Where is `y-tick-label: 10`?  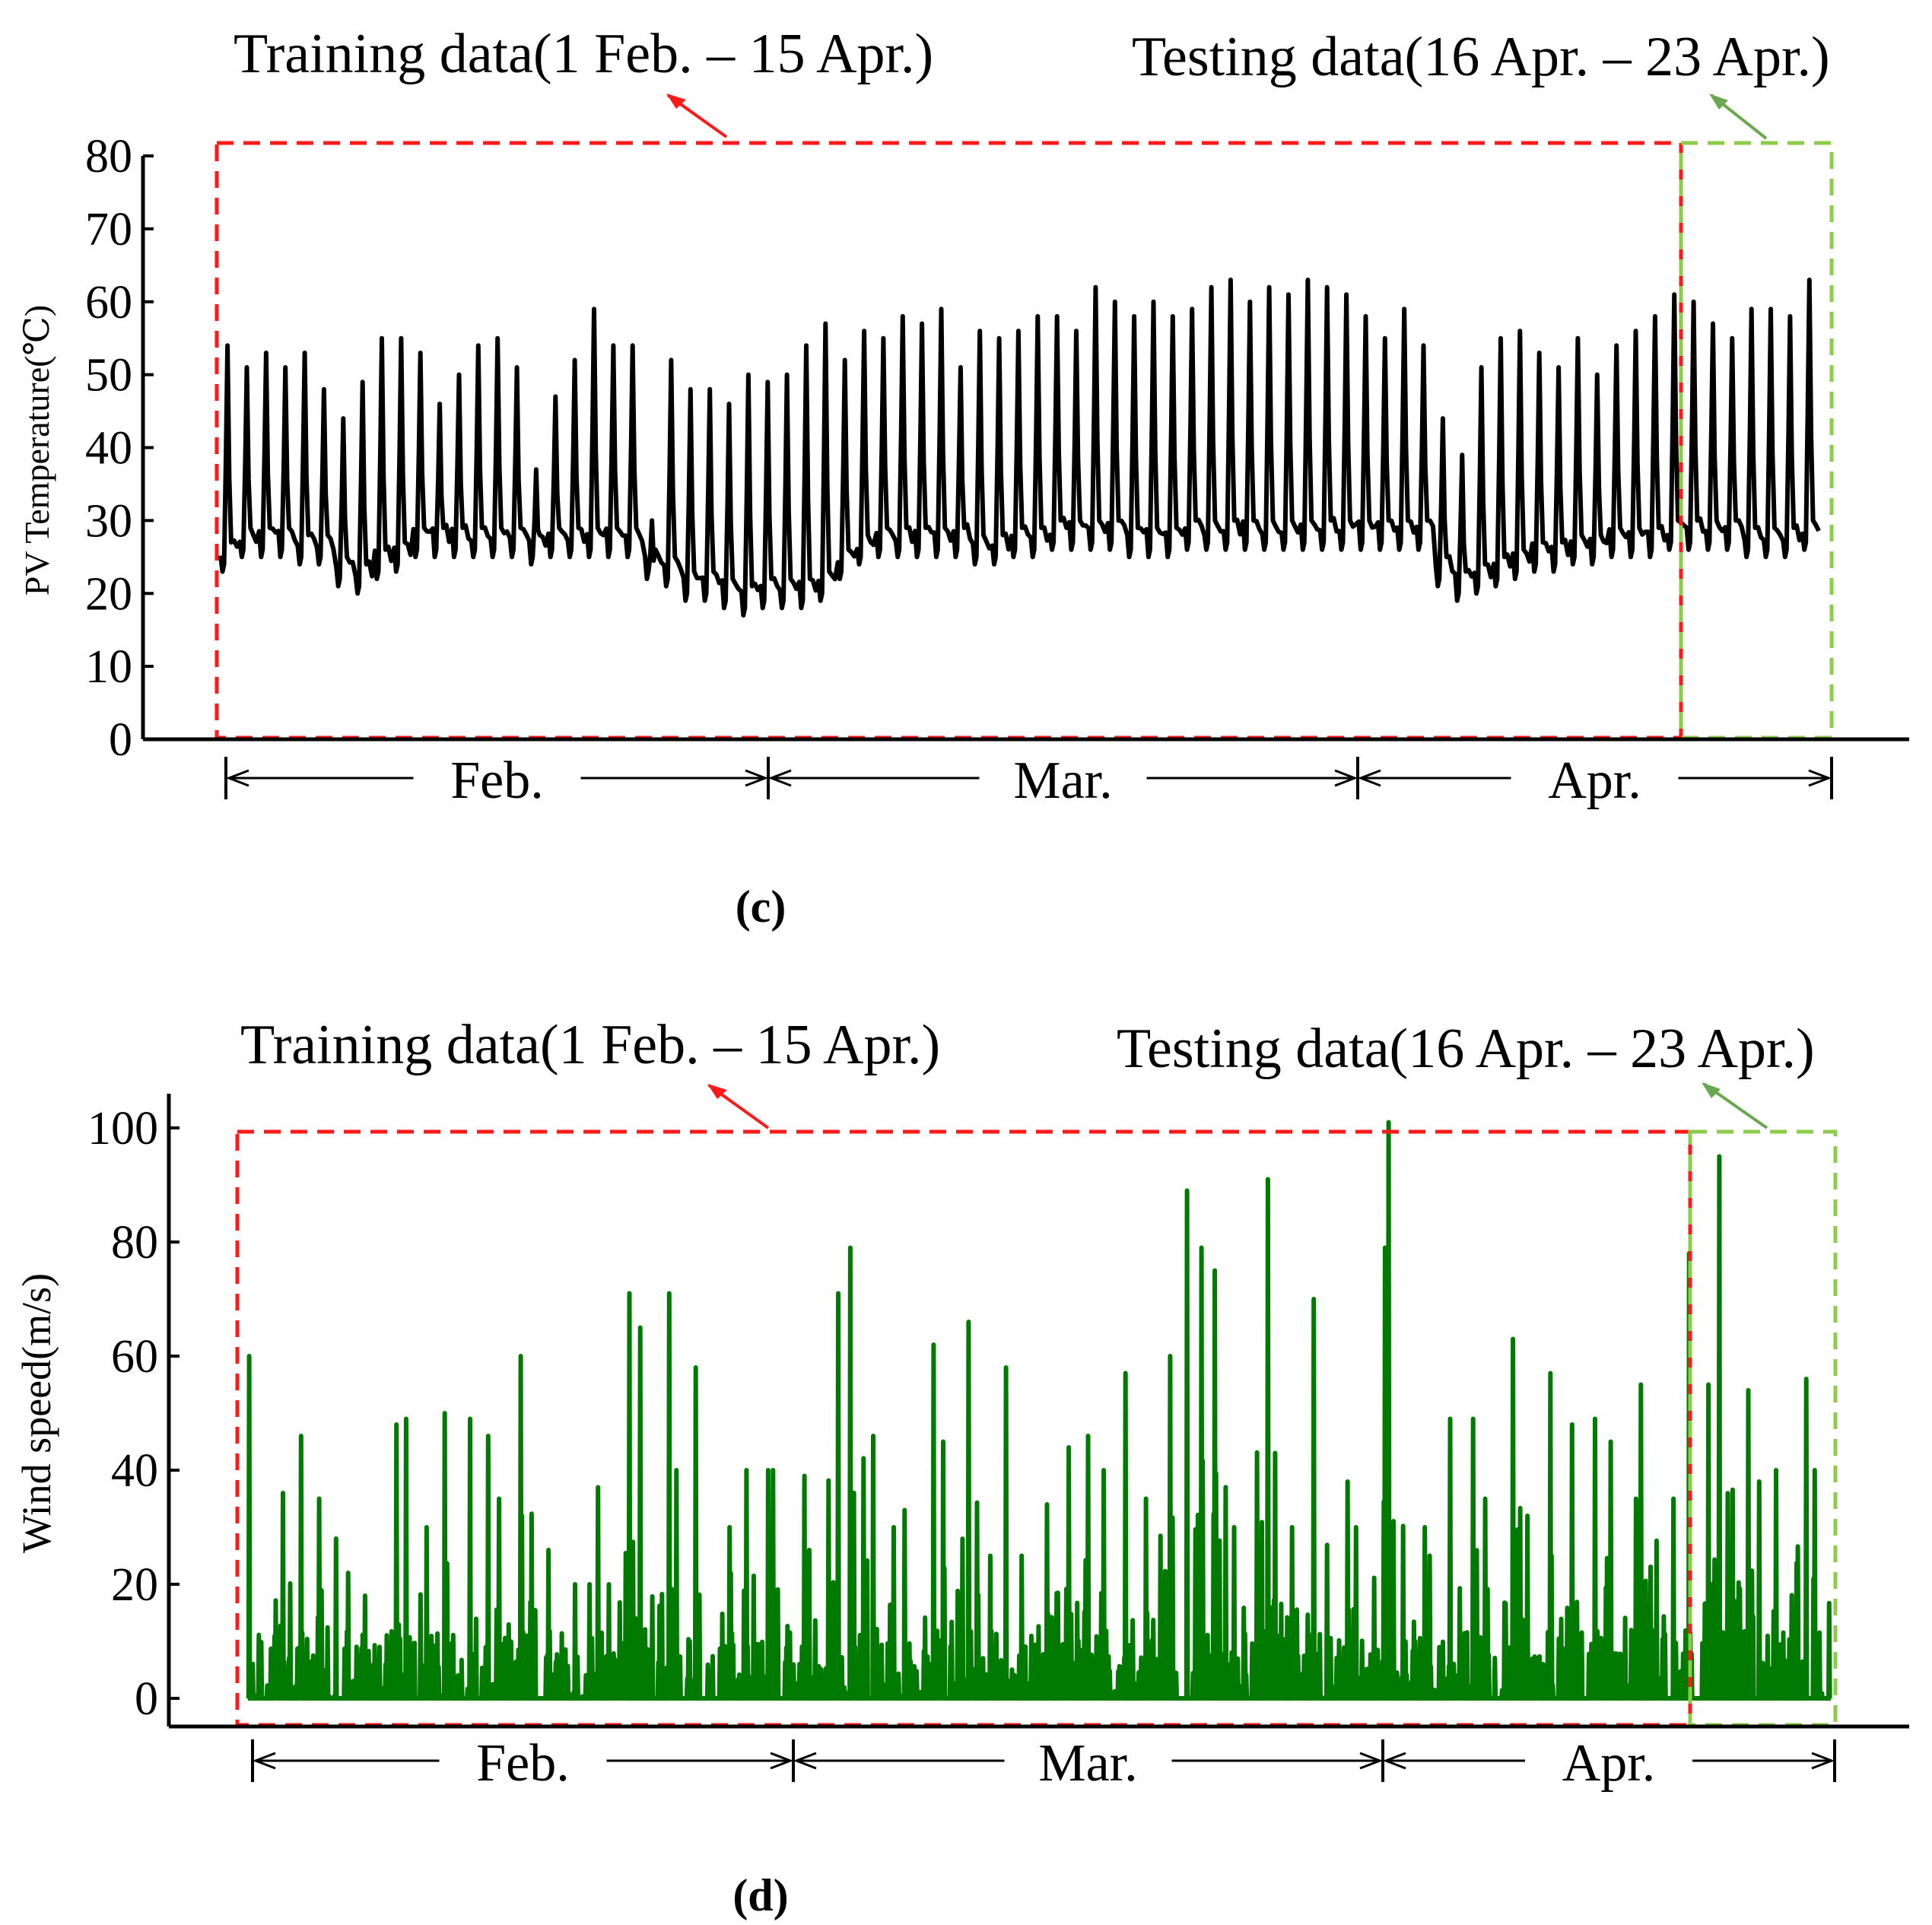
y-tick-label: 10 is located at coordinates (108, 667).